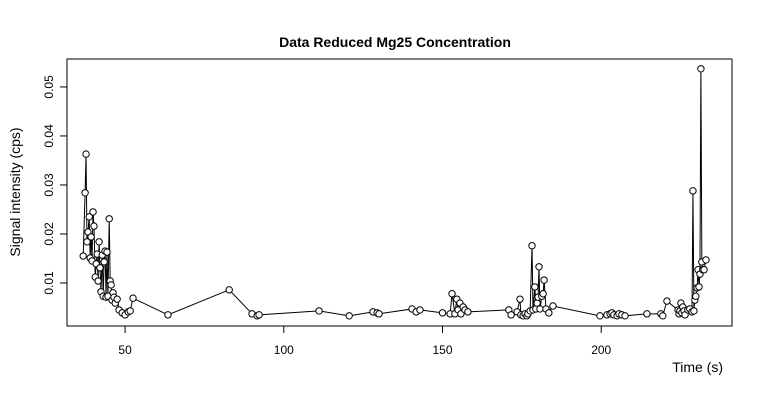  What do you see at coordinates (442, 350) in the screenshot?
I see `x-tick-label: 150` at bounding box center [442, 350].